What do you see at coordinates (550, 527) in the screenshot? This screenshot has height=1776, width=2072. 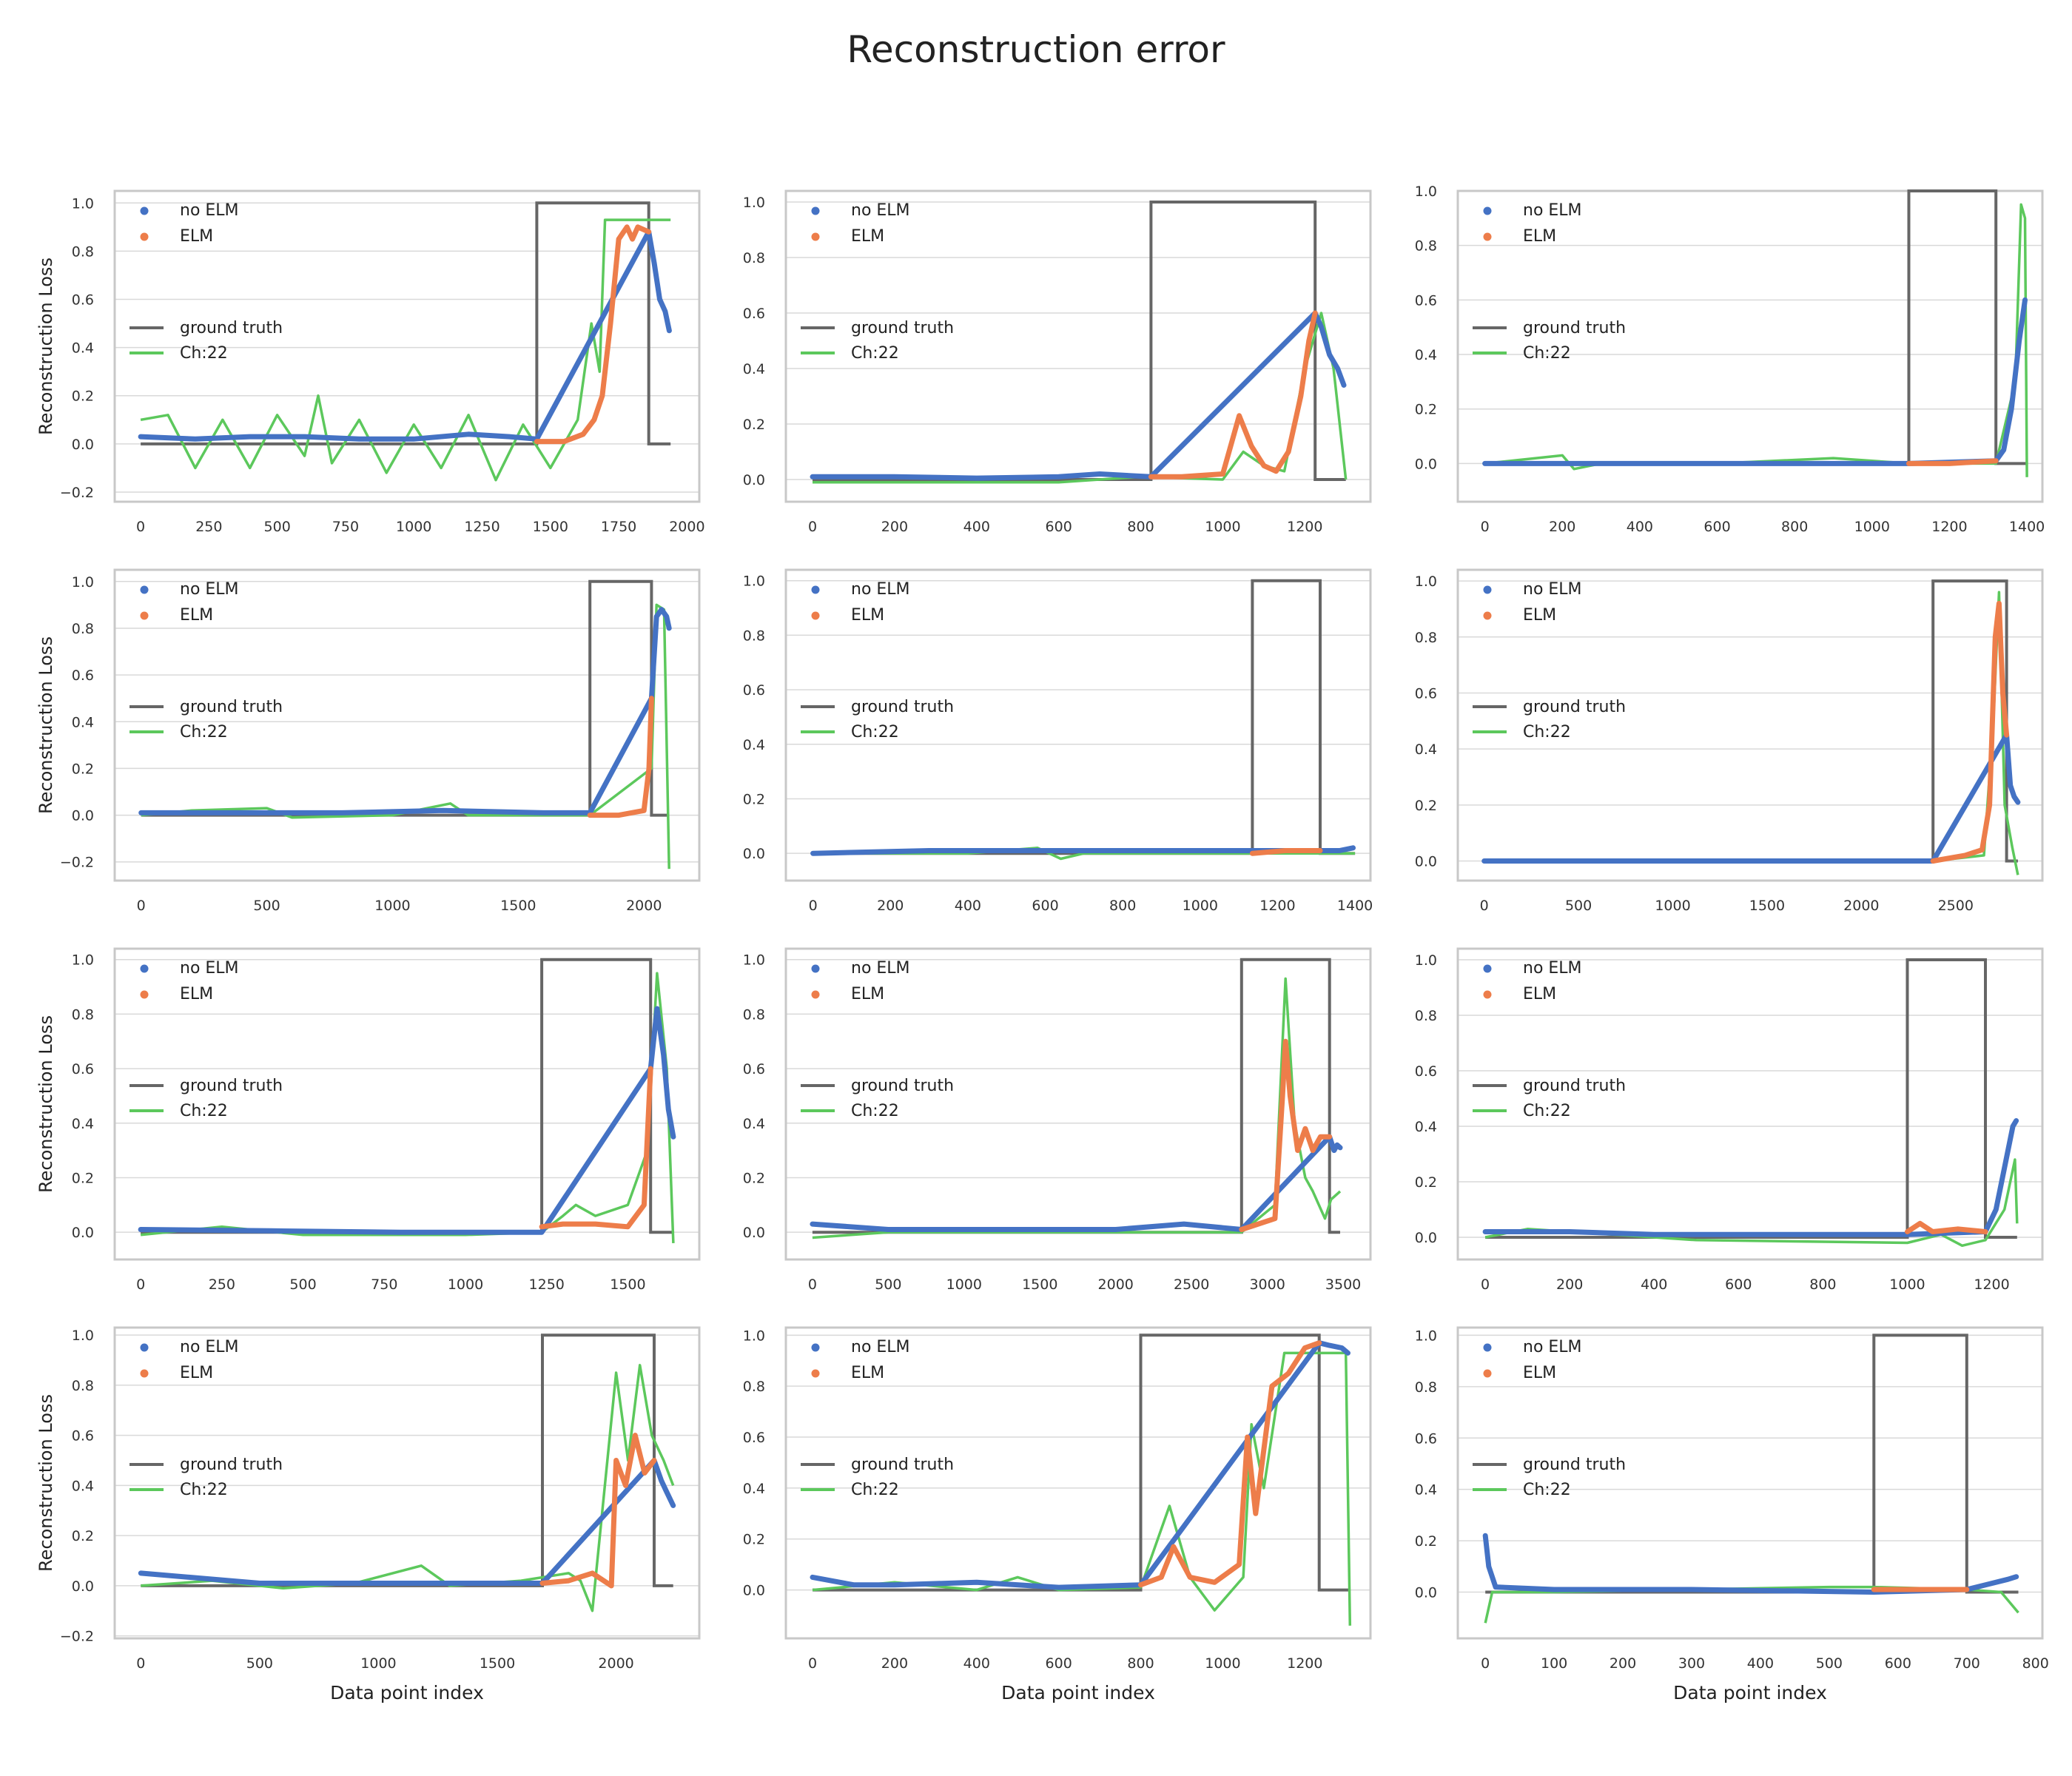 I see `x-tick-label: 1500` at bounding box center [550, 527].